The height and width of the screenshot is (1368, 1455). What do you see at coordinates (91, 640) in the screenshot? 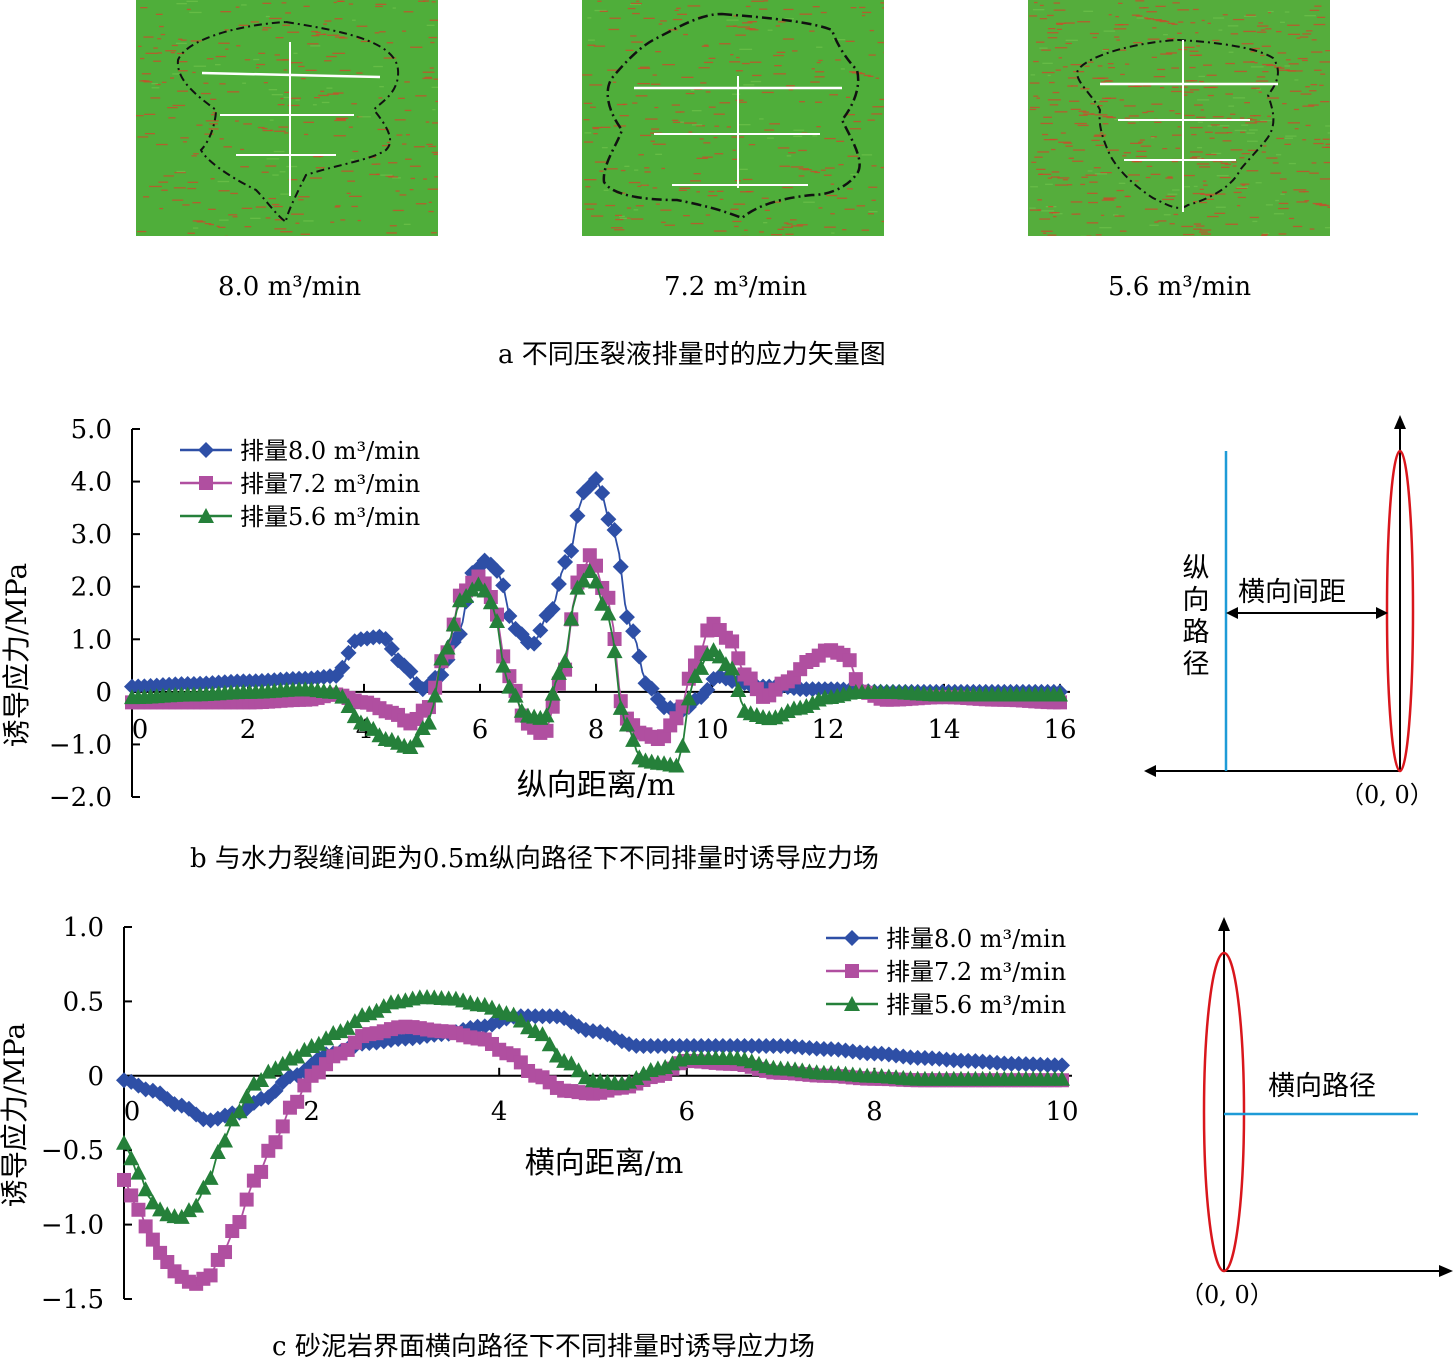
I see `y-tick-label: 1.0` at bounding box center [91, 640].